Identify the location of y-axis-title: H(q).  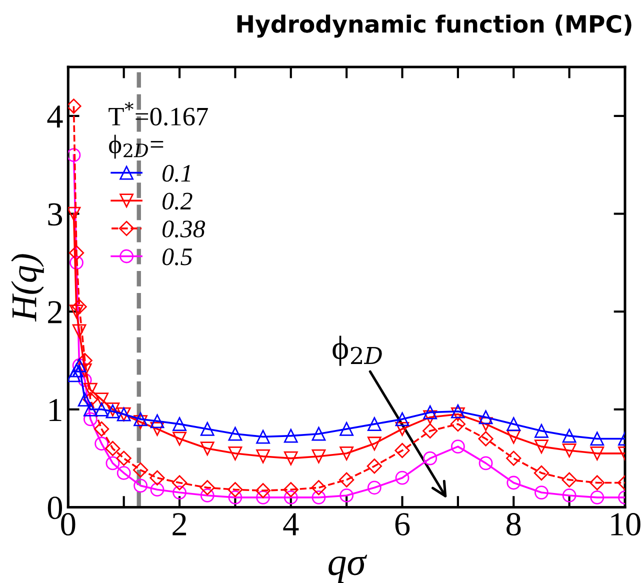
(27, 288).